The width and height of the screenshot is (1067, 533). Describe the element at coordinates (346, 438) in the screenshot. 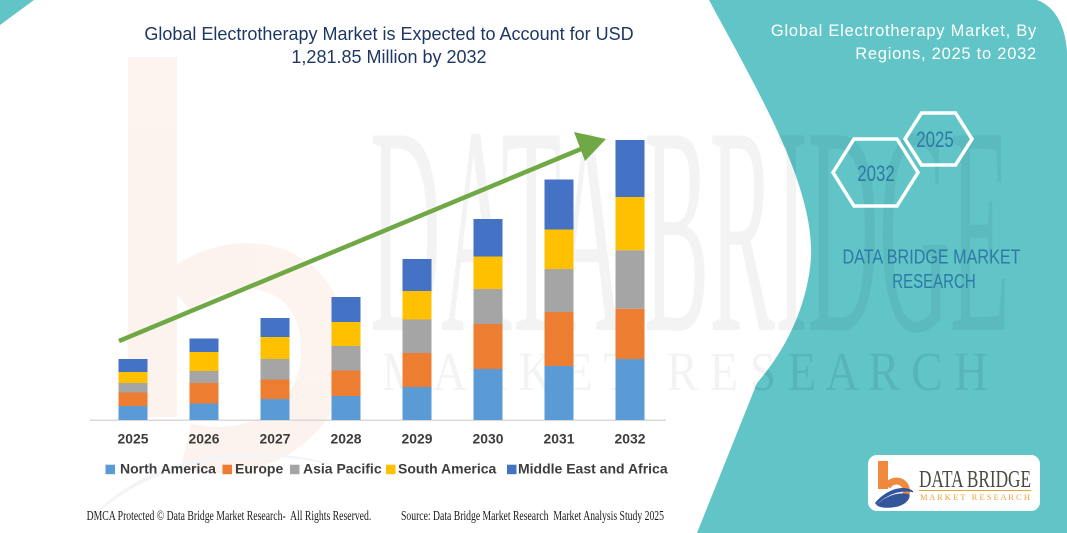

I see `svg-text: 2028` at that location.